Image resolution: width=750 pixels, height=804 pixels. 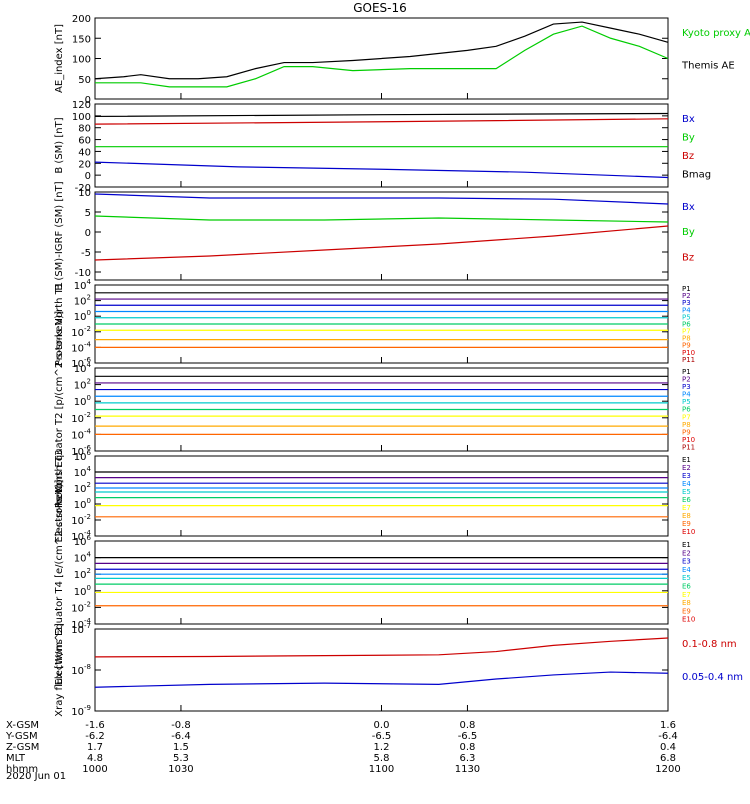 What do you see at coordinates (381, 50) in the screenshot?
I see `series-line-themis-ae` at bounding box center [381, 50].